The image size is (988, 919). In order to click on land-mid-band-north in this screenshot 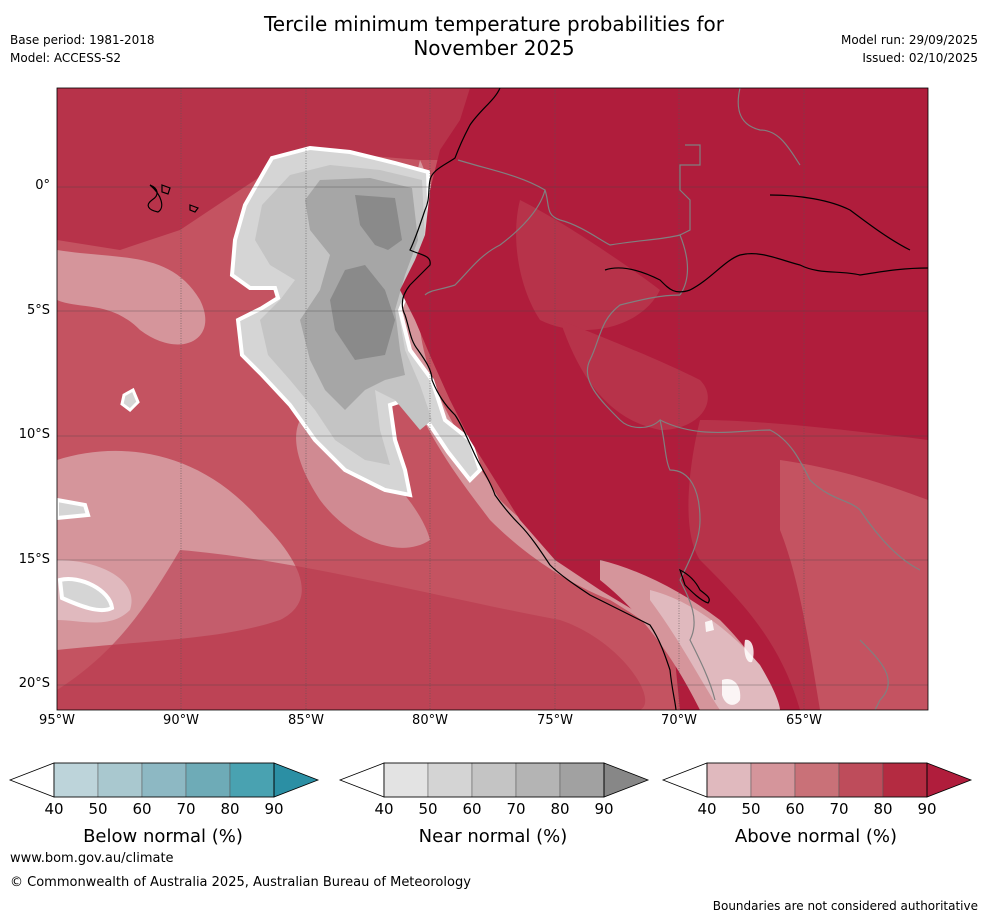, I will do `click(588, 265)`.